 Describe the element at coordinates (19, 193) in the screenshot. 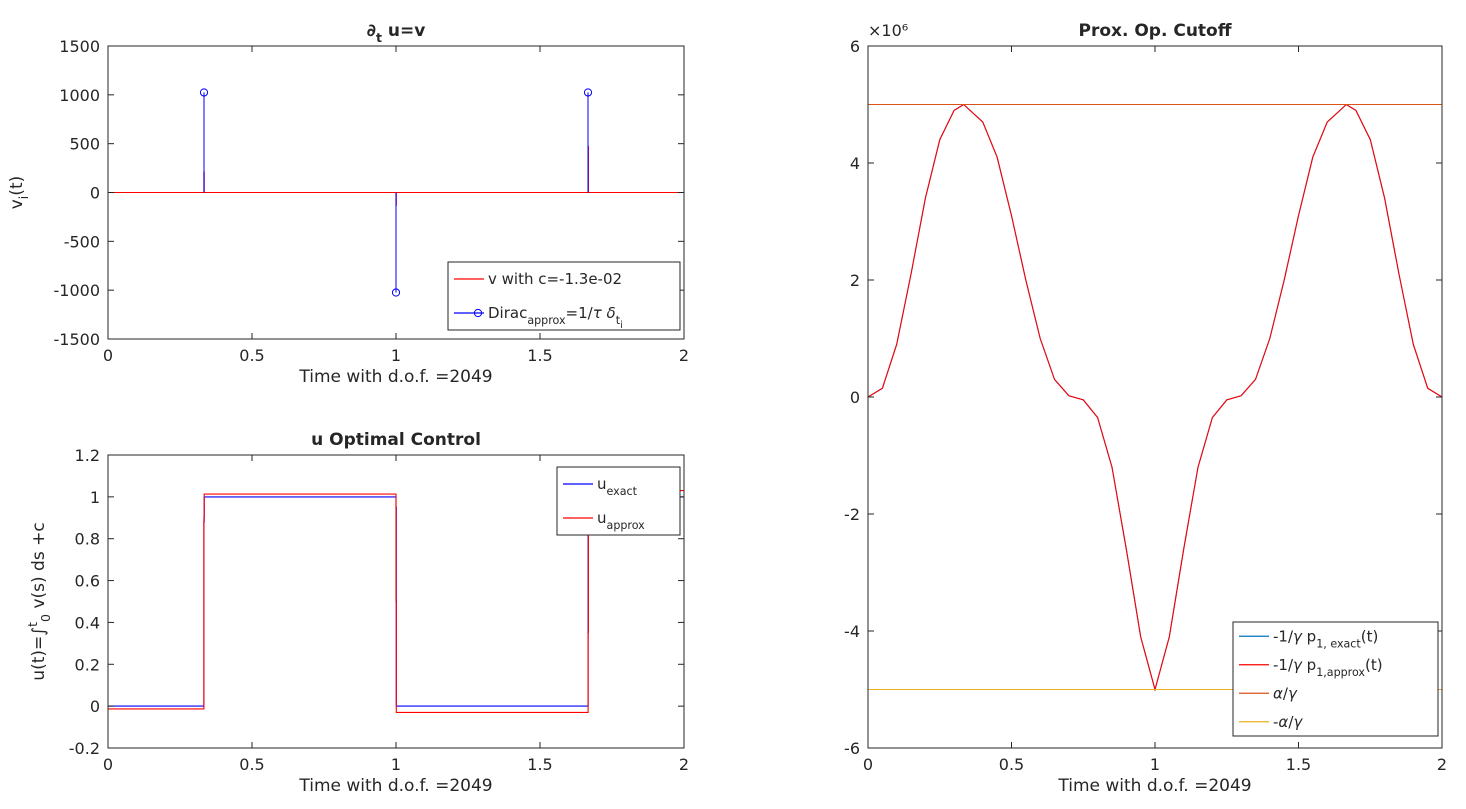

I see `y-axis-label: vi(t)` at that location.